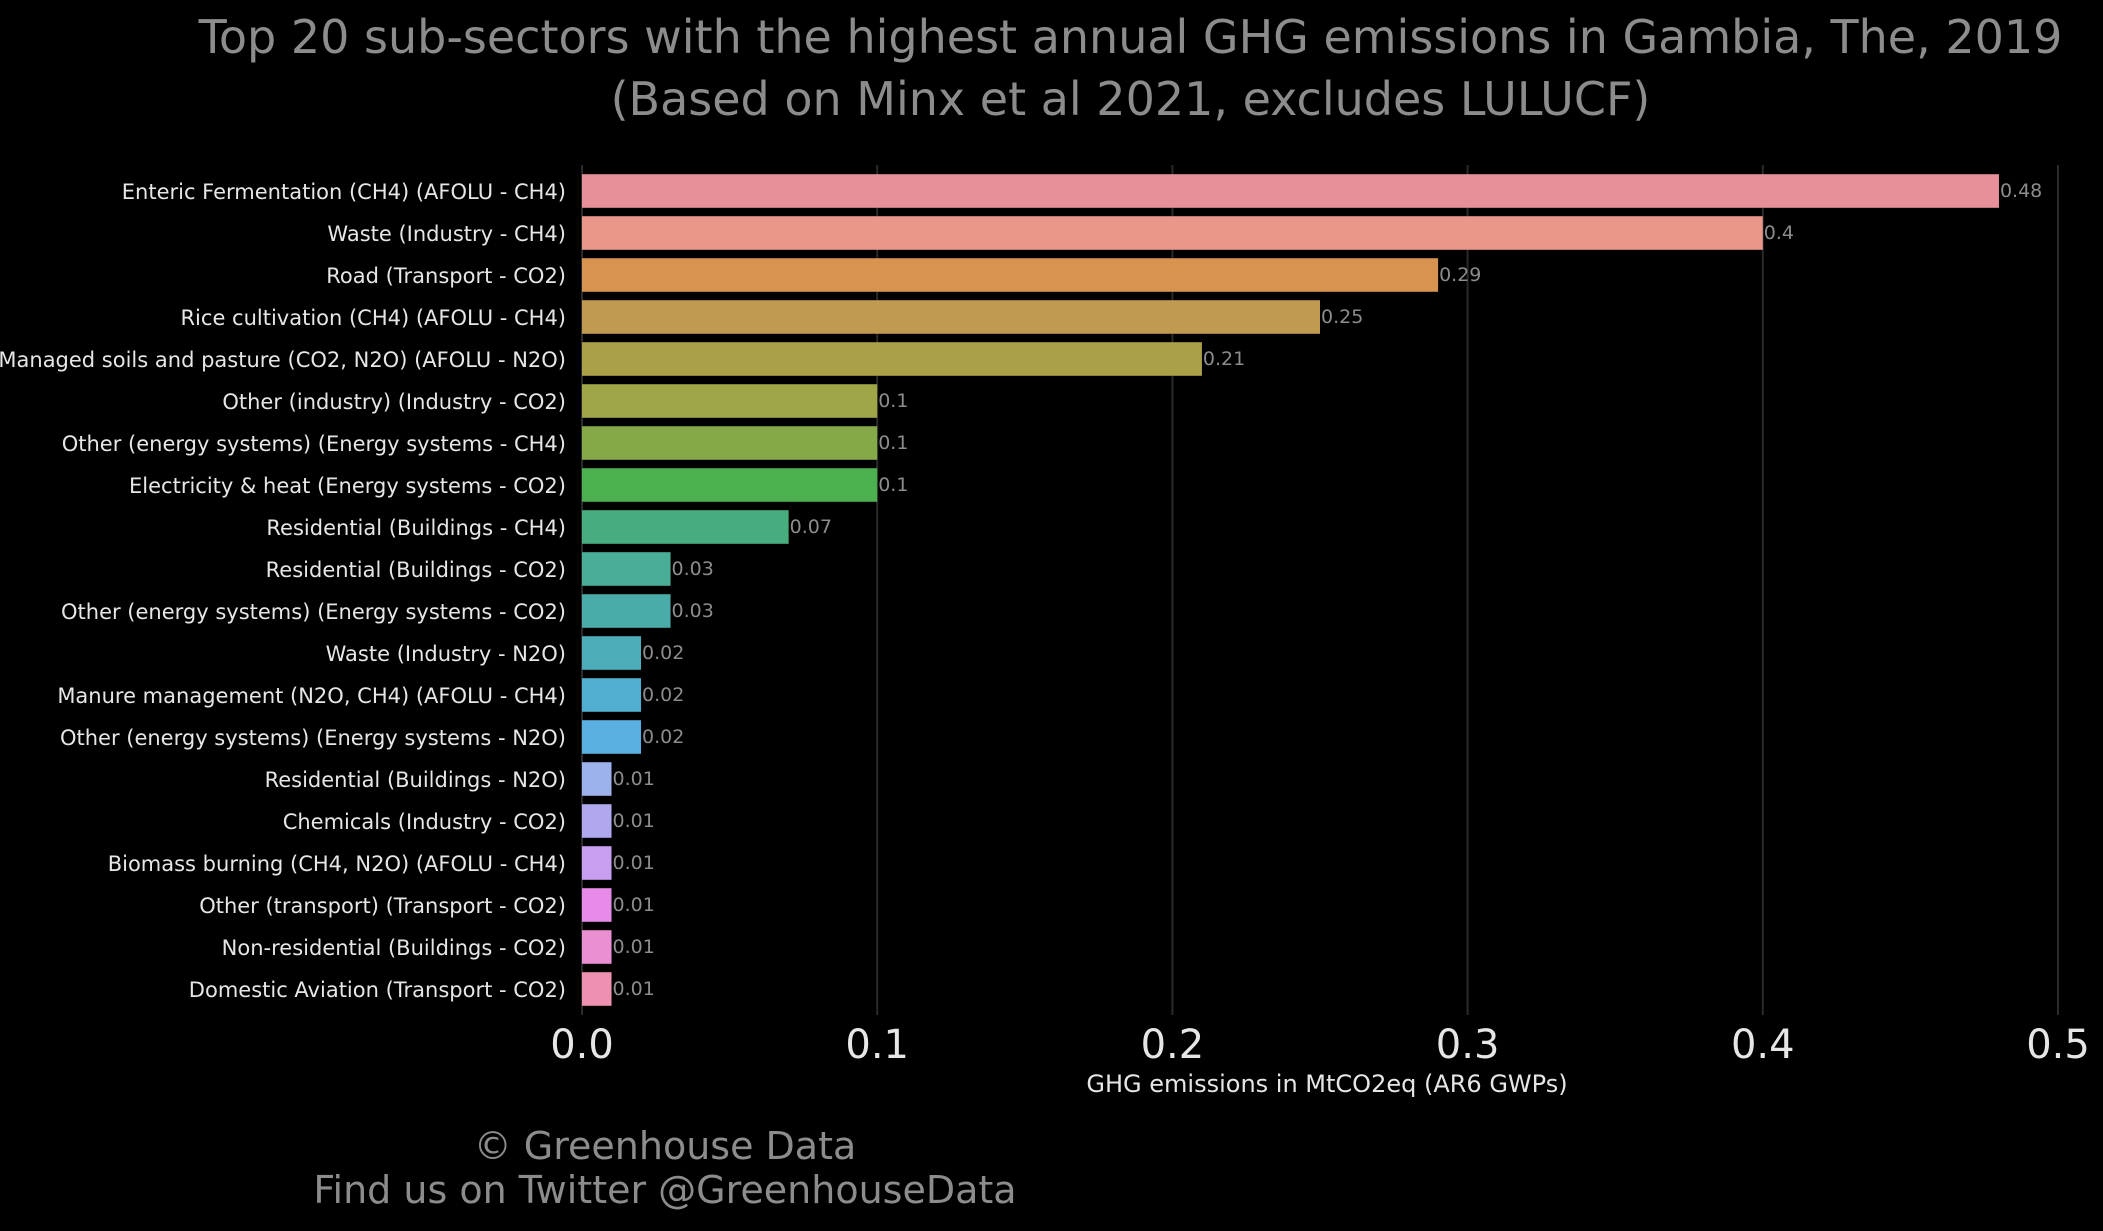  Describe the element at coordinates (1763, 1045) in the screenshot. I see `x-tick-label: 0.4` at that location.